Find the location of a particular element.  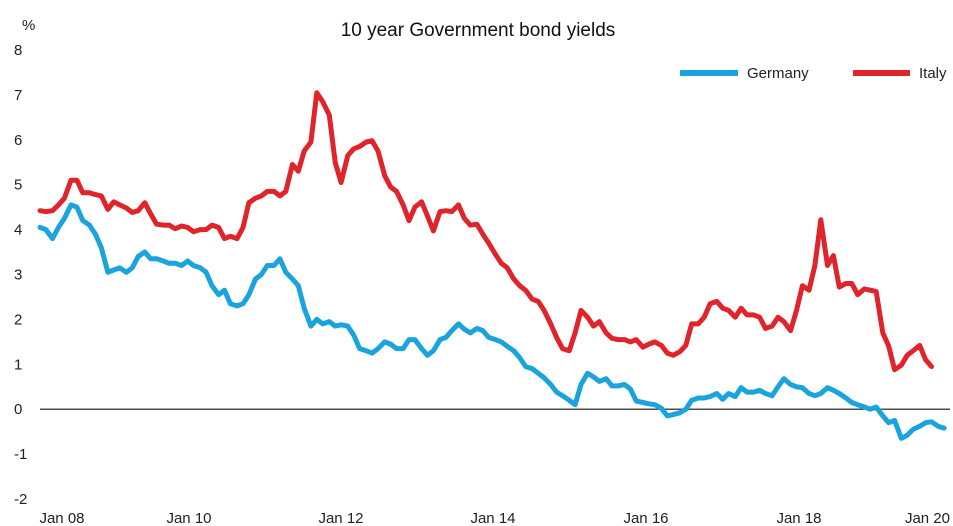

x-tick-label: Jan 14 is located at coordinates (492, 518).